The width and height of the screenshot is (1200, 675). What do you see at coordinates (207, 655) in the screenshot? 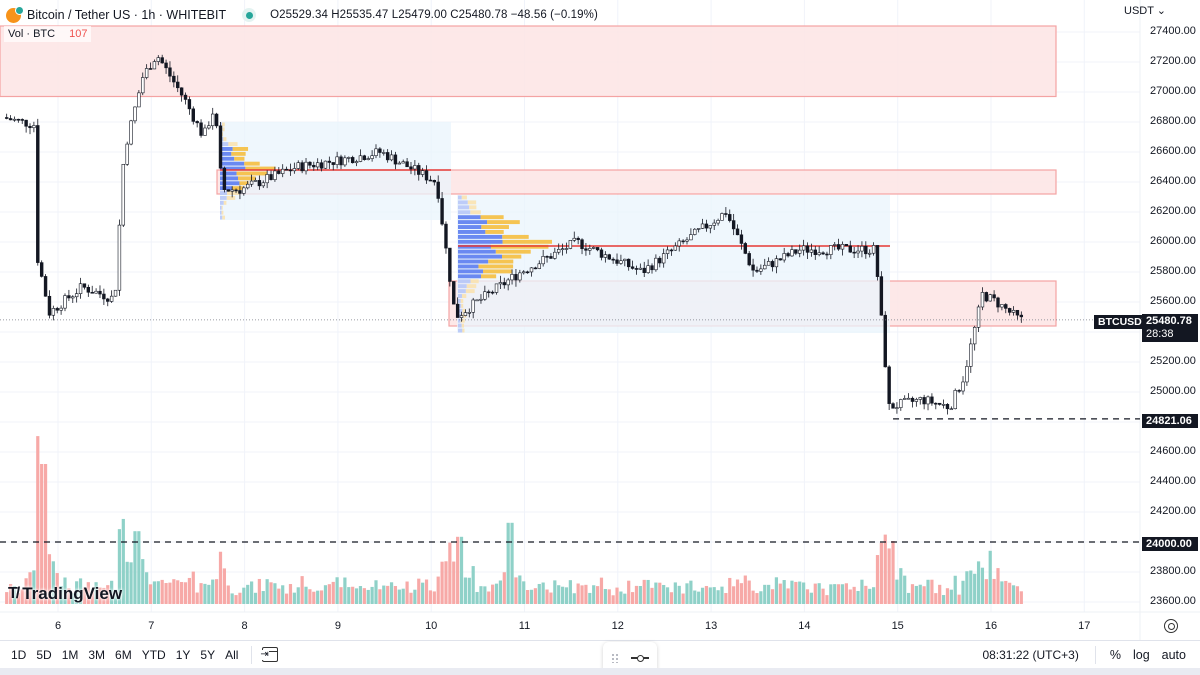
I see `range-button-5y: 5Y` at bounding box center [207, 655].